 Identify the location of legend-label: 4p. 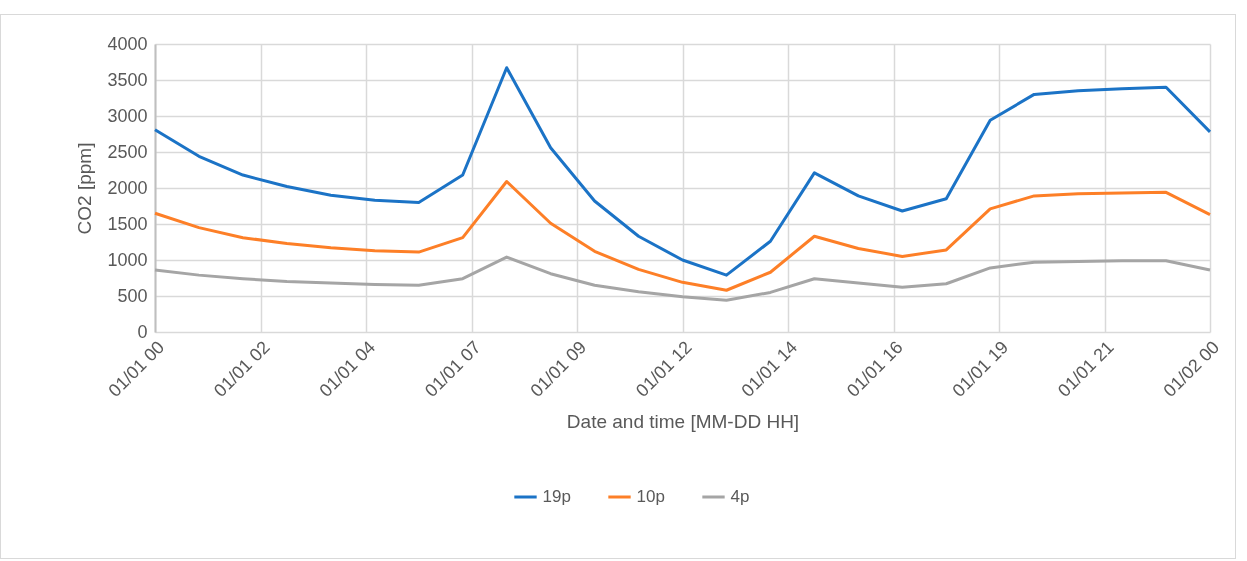
(740, 496).